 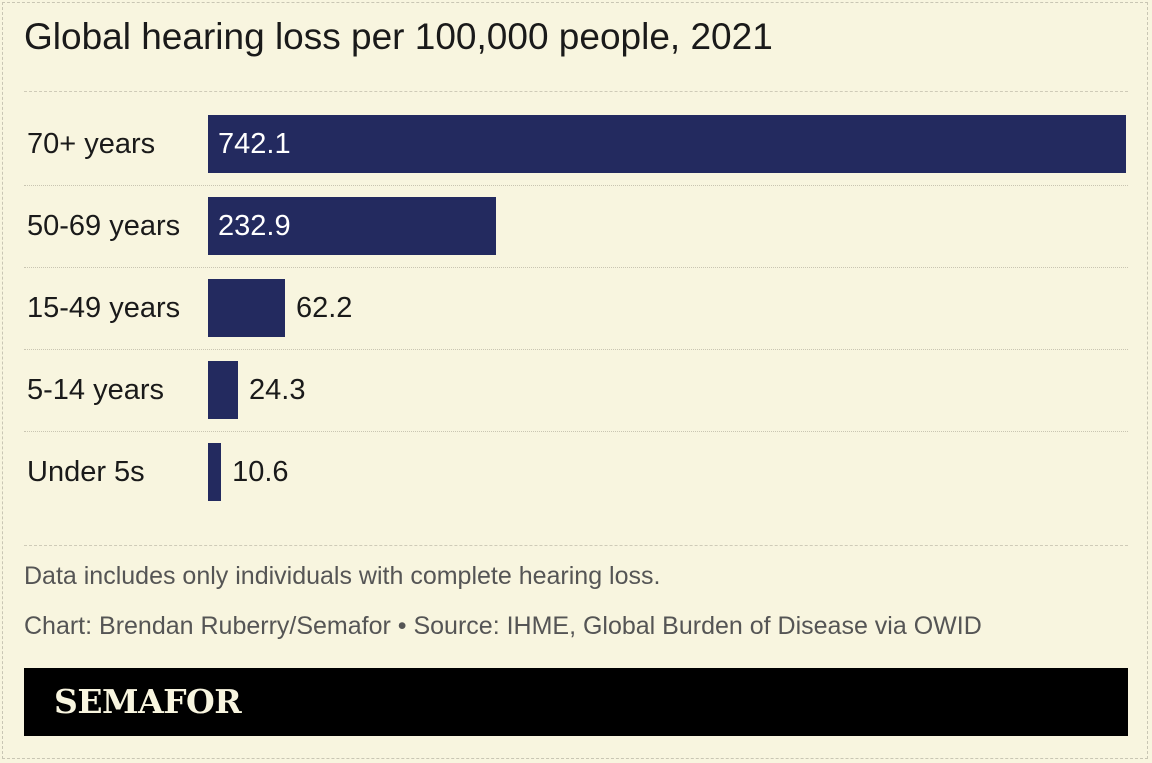 What do you see at coordinates (277, 390) in the screenshot?
I see `data-label: 24.3` at bounding box center [277, 390].